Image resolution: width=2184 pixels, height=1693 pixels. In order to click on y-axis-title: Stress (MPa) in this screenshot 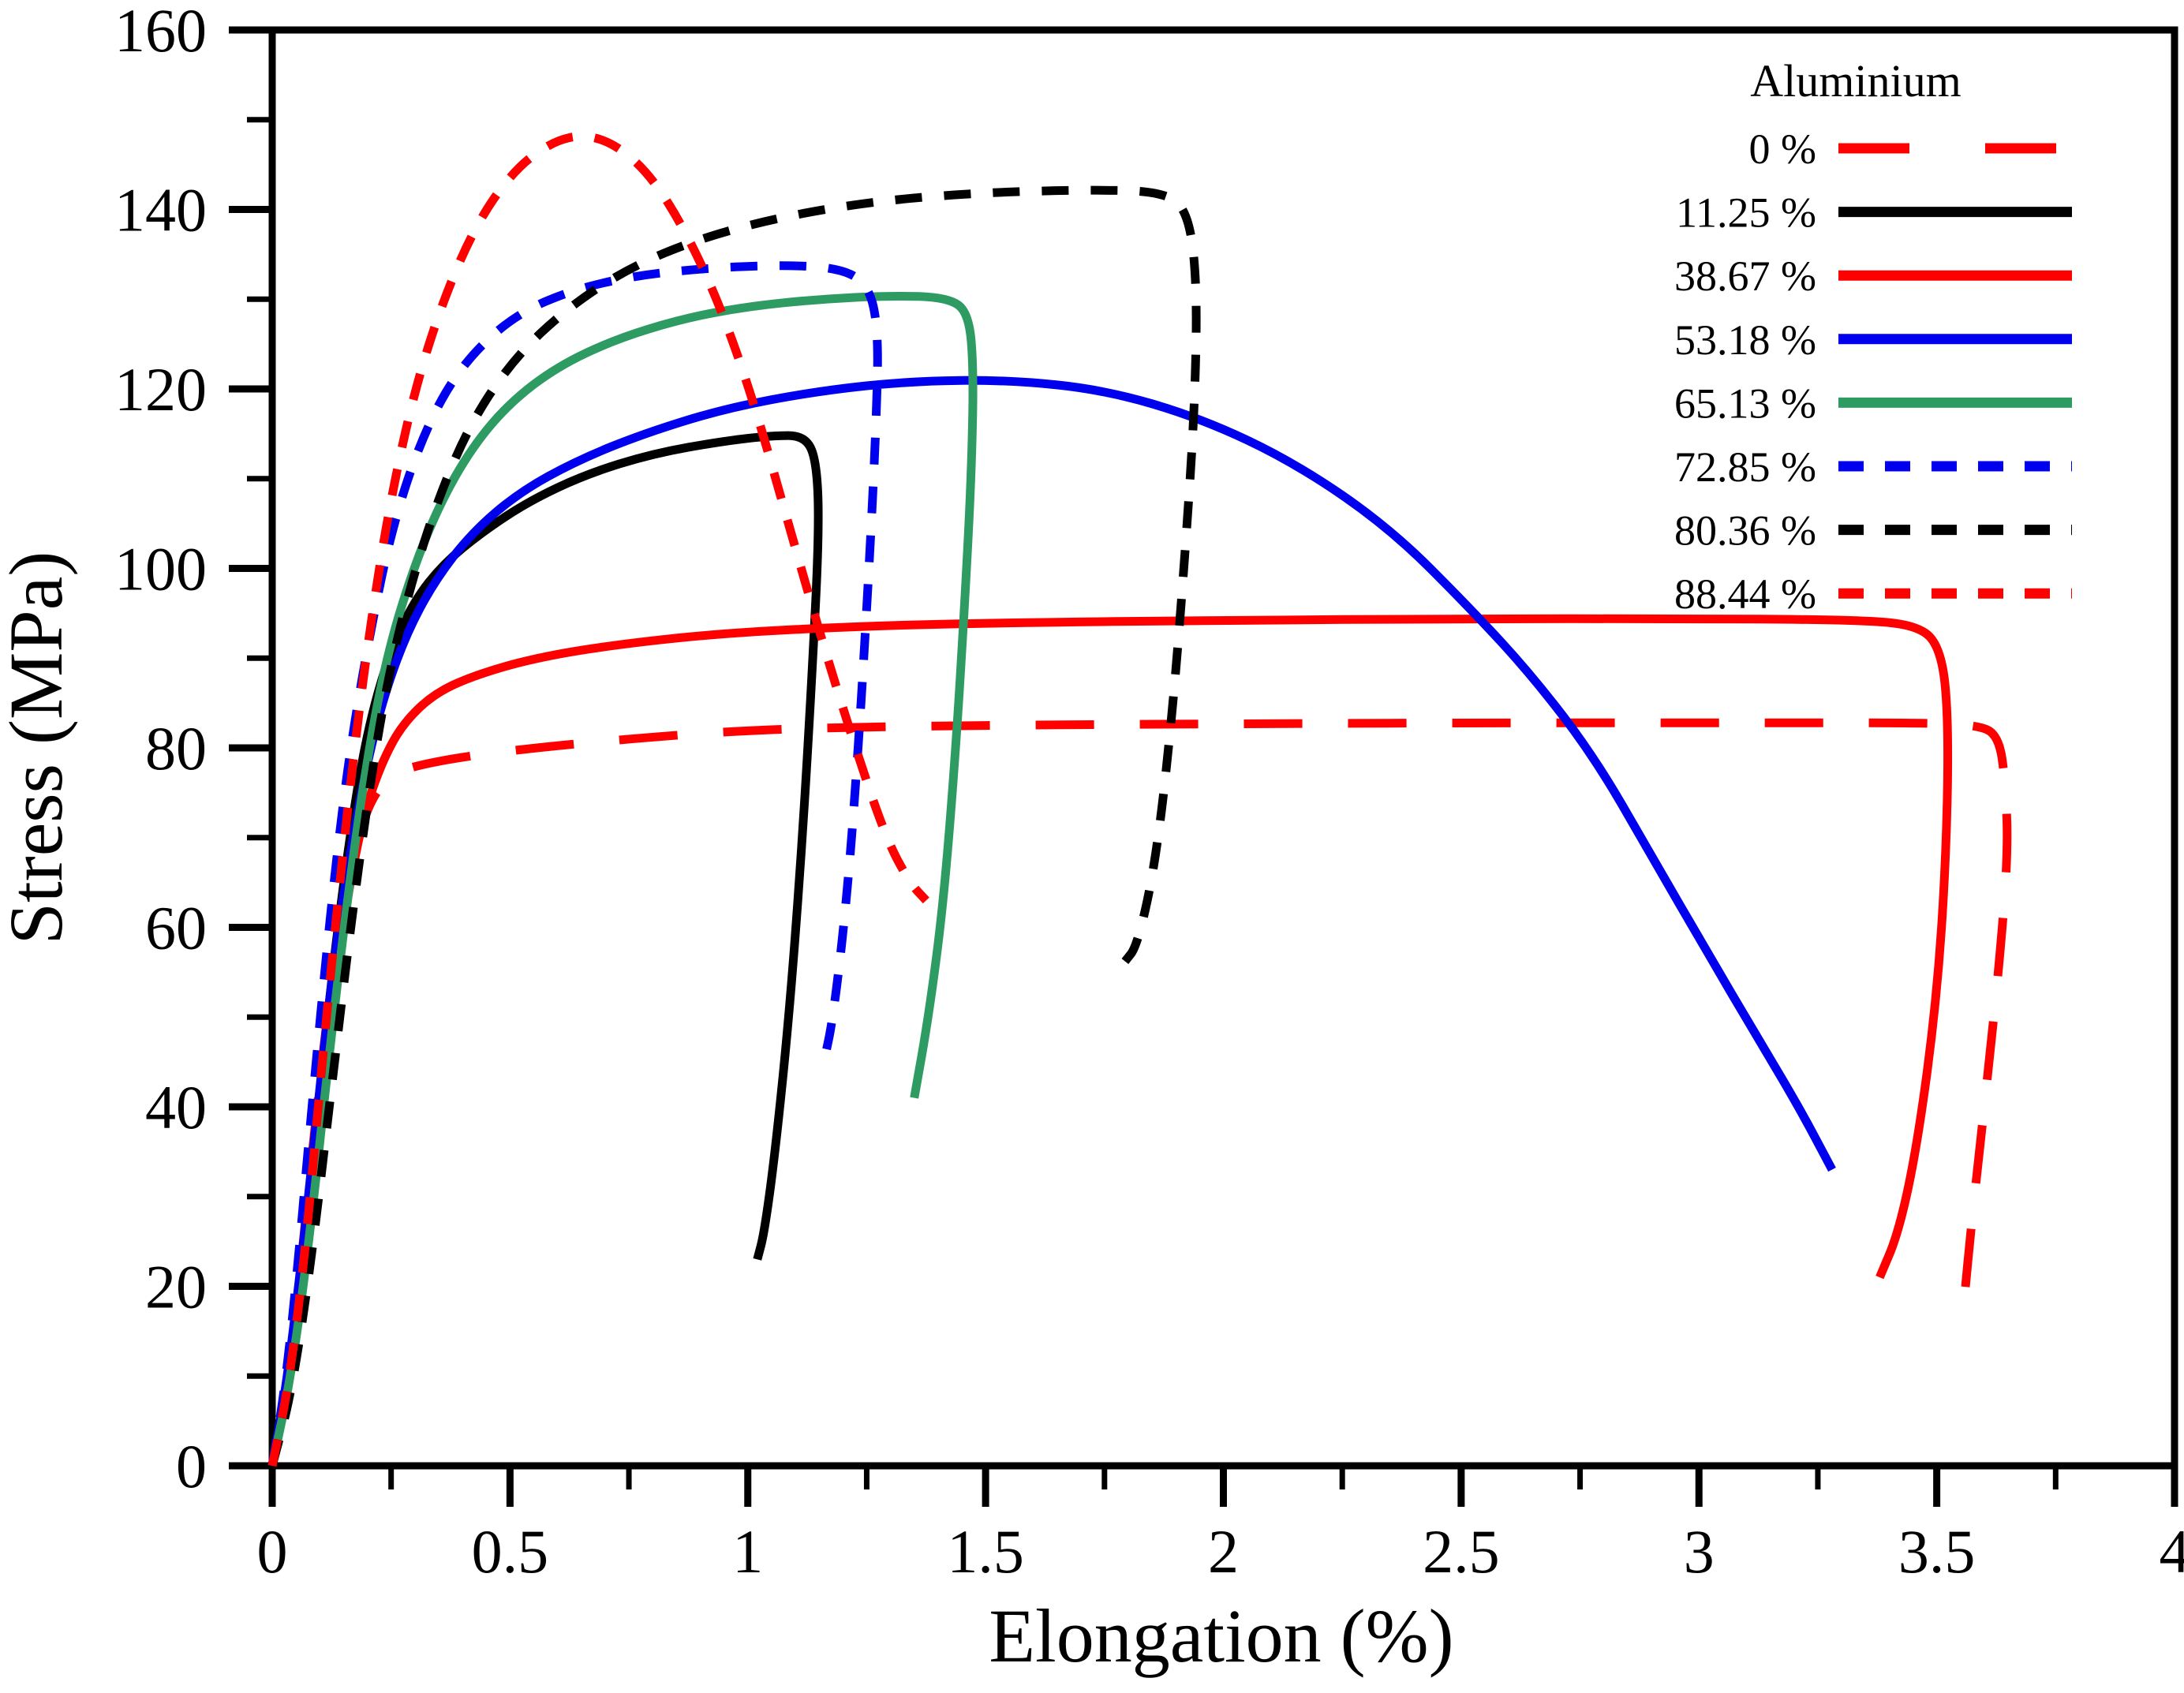, I will do `click(39, 748)`.